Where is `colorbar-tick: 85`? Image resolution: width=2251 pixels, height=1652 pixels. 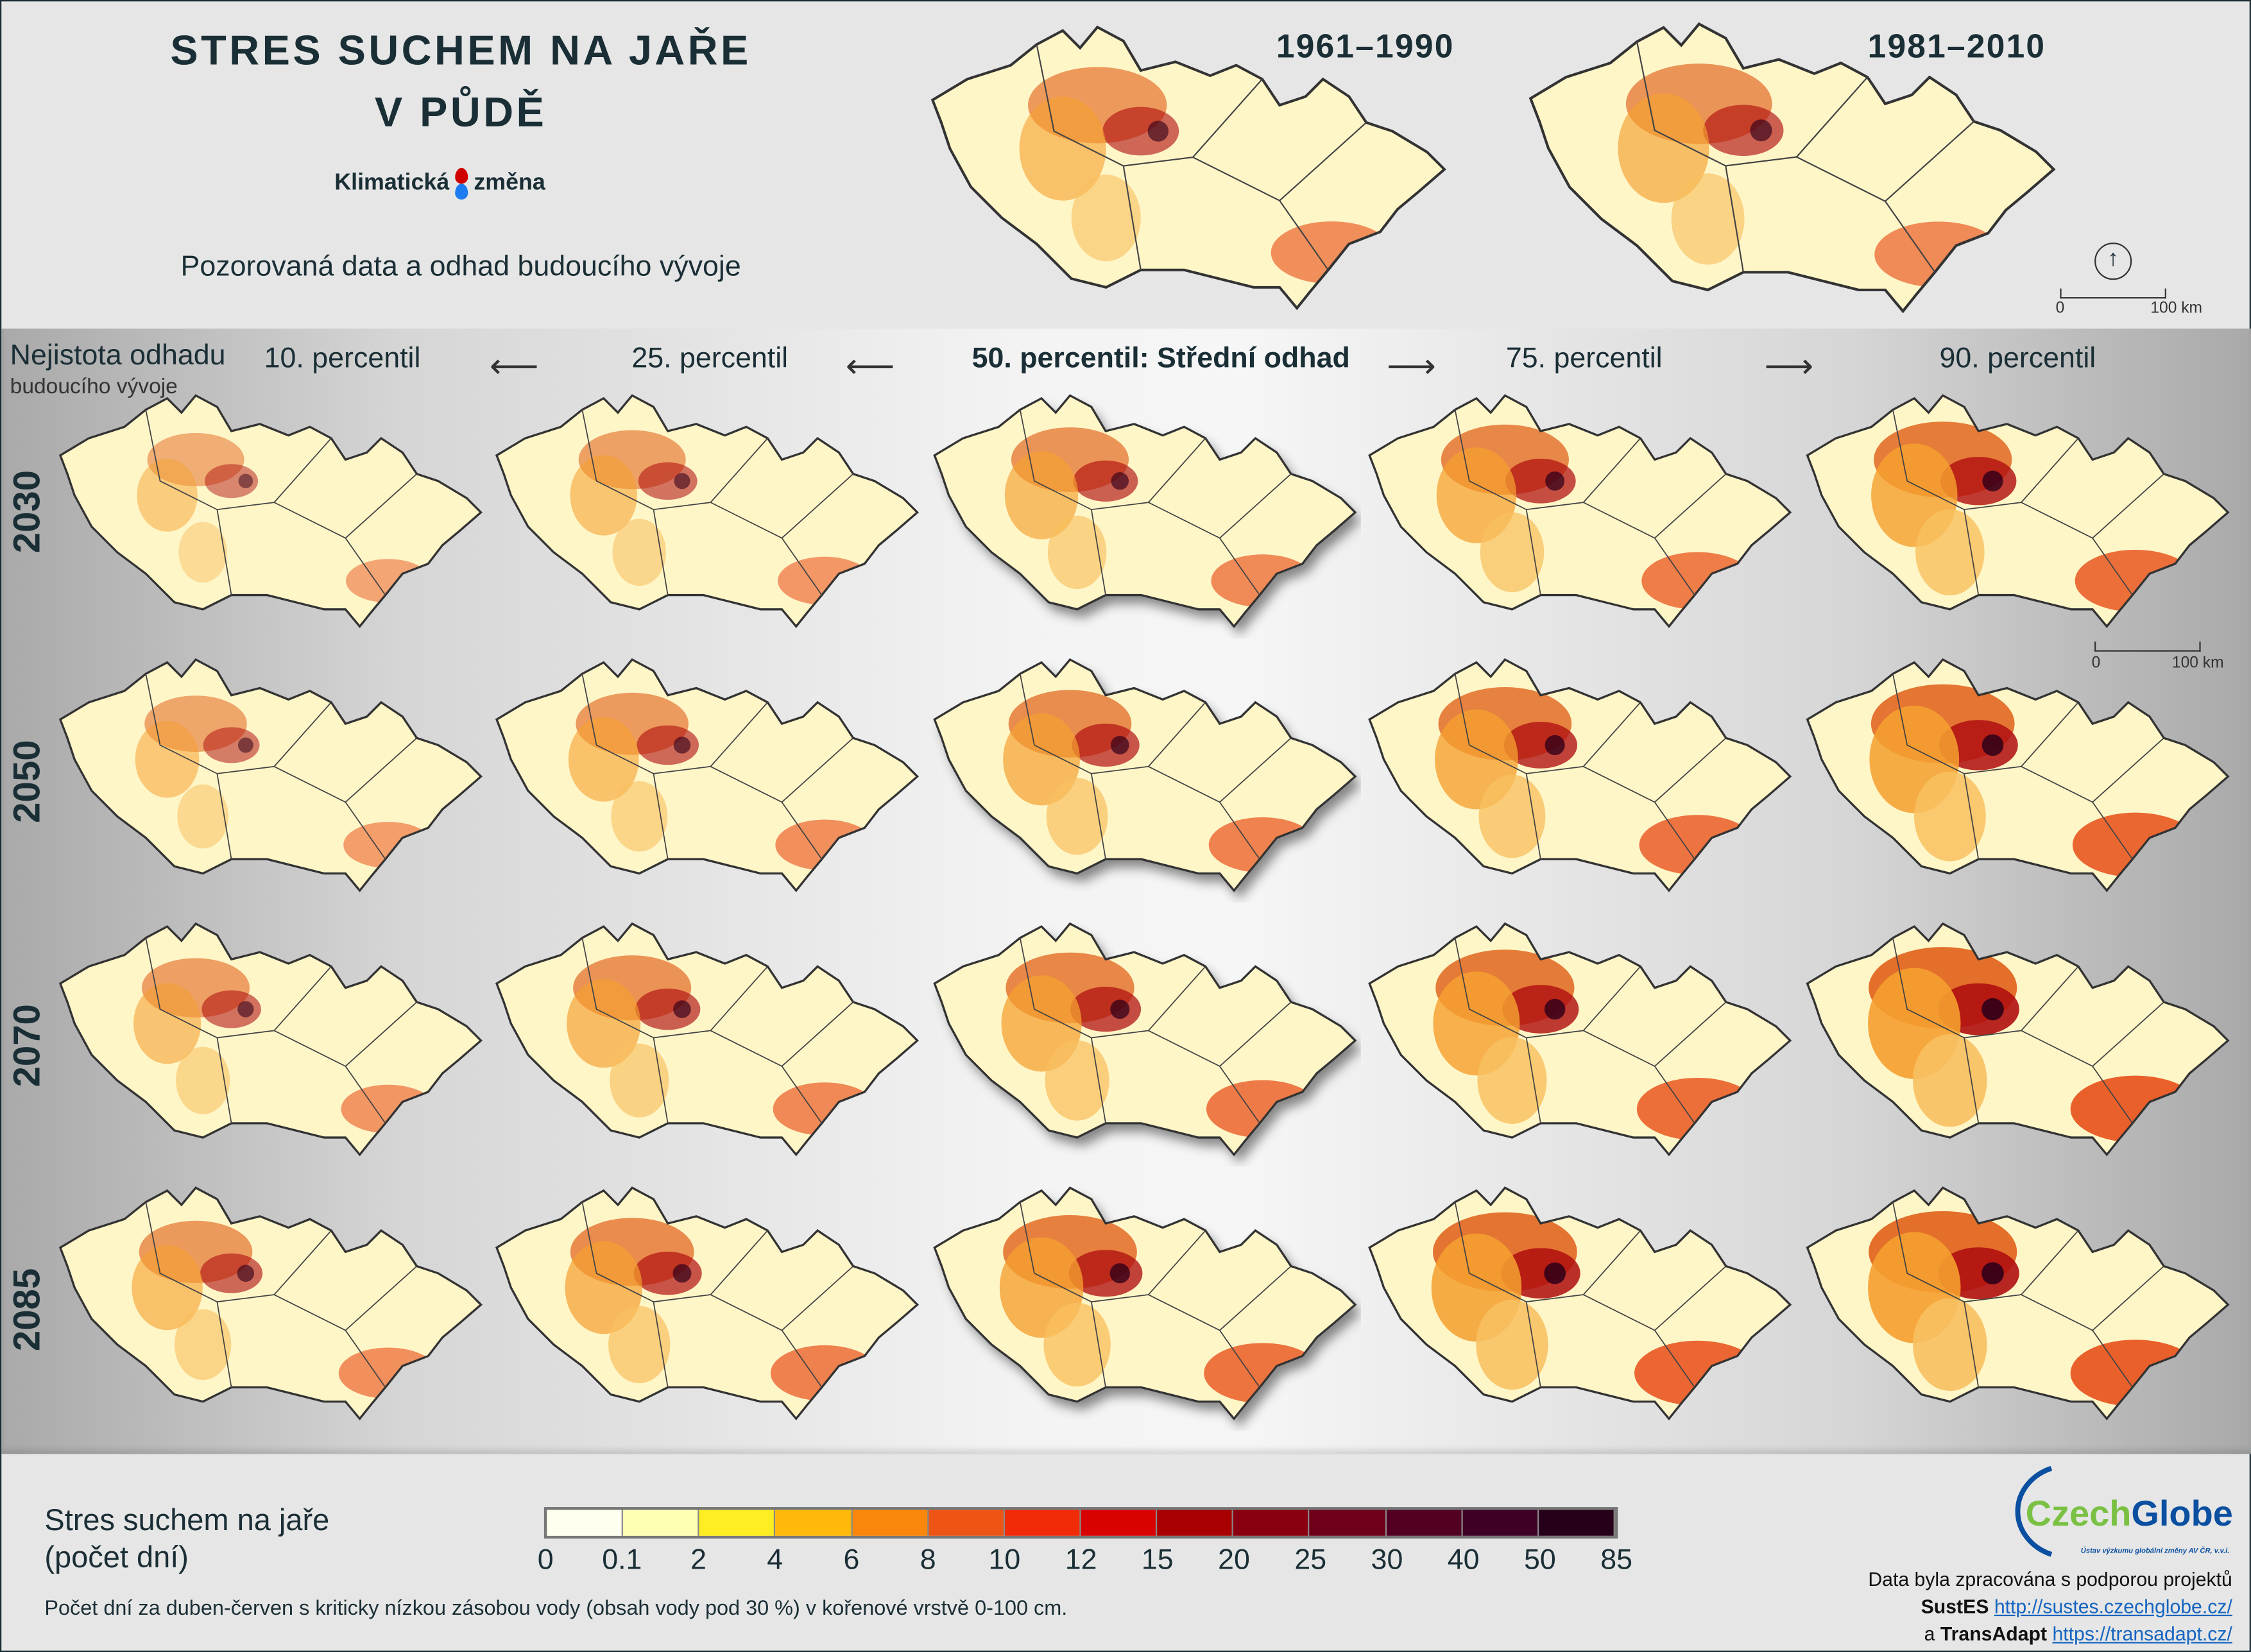
colorbar-tick: 85 is located at coordinates (1616, 1560).